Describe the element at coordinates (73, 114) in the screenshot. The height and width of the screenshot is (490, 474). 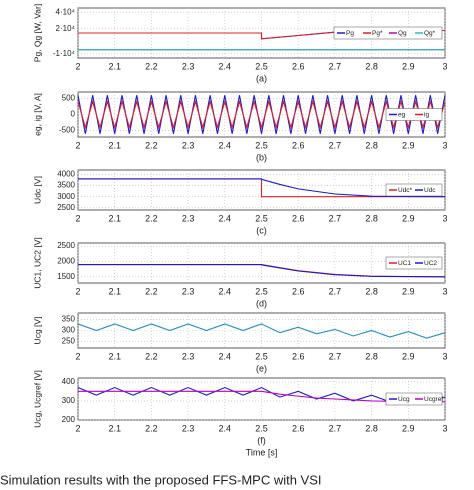
I see `y-tick-label: 0` at that location.